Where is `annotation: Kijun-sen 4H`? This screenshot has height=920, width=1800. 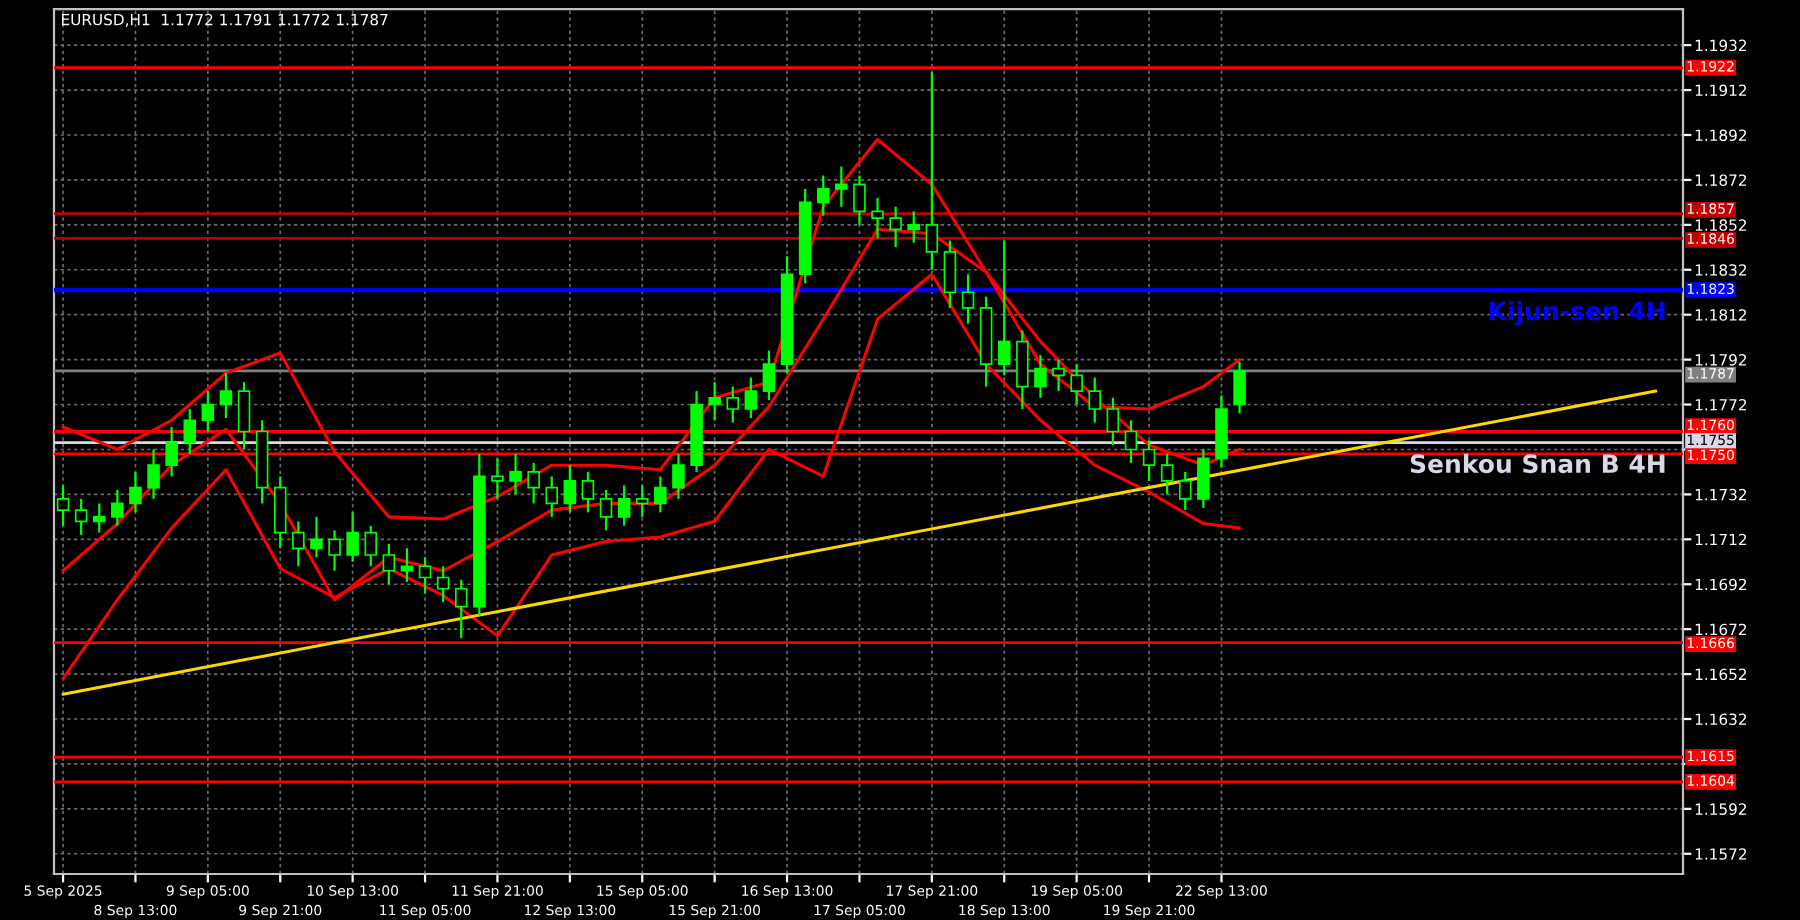 annotation: Kijun-sen 4H is located at coordinates (1577, 313).